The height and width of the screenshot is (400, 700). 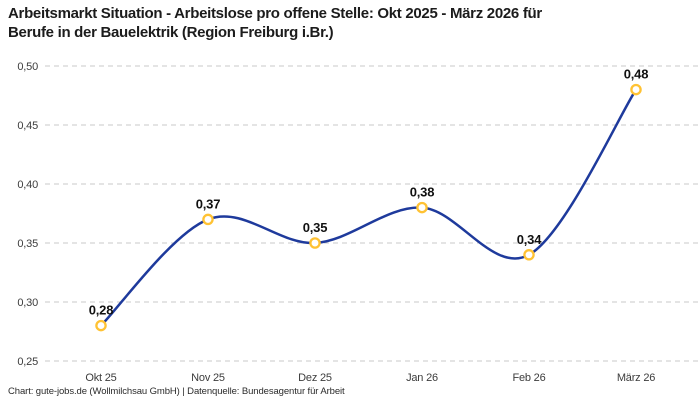 I want to click on y-axis-tick-label: 0,50, so click(x=27, y=67).